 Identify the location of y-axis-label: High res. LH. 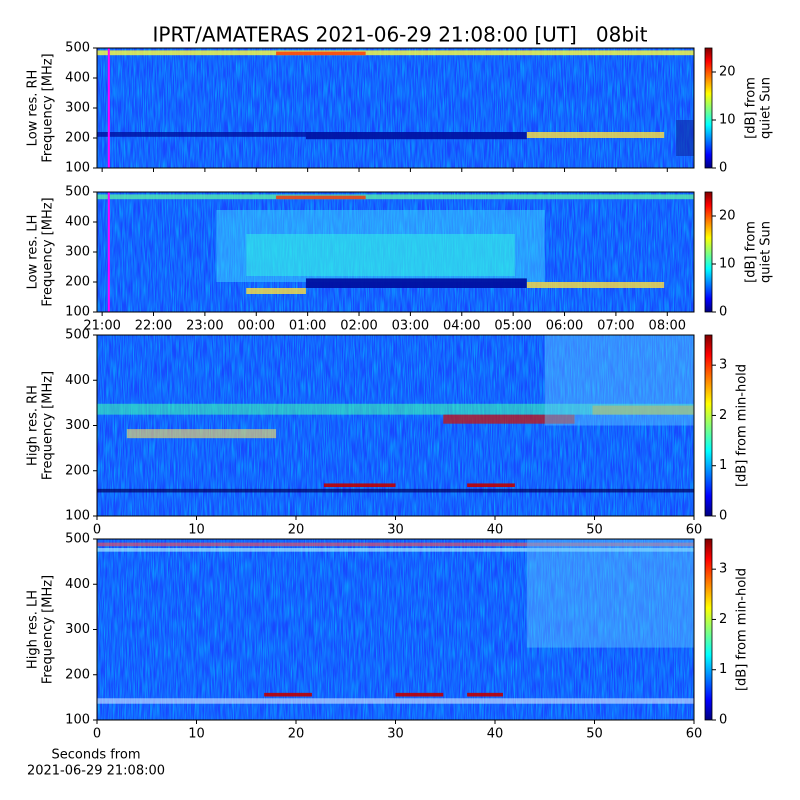
(33, 629).